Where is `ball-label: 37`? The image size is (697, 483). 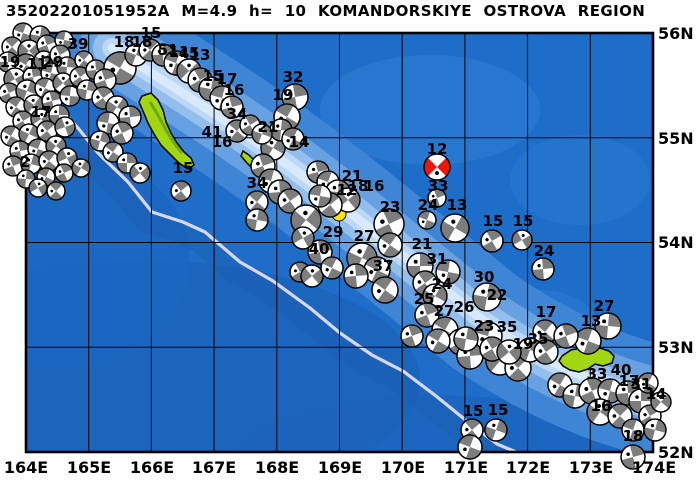 ball-label: 37 is located at coordinates (383, 266).